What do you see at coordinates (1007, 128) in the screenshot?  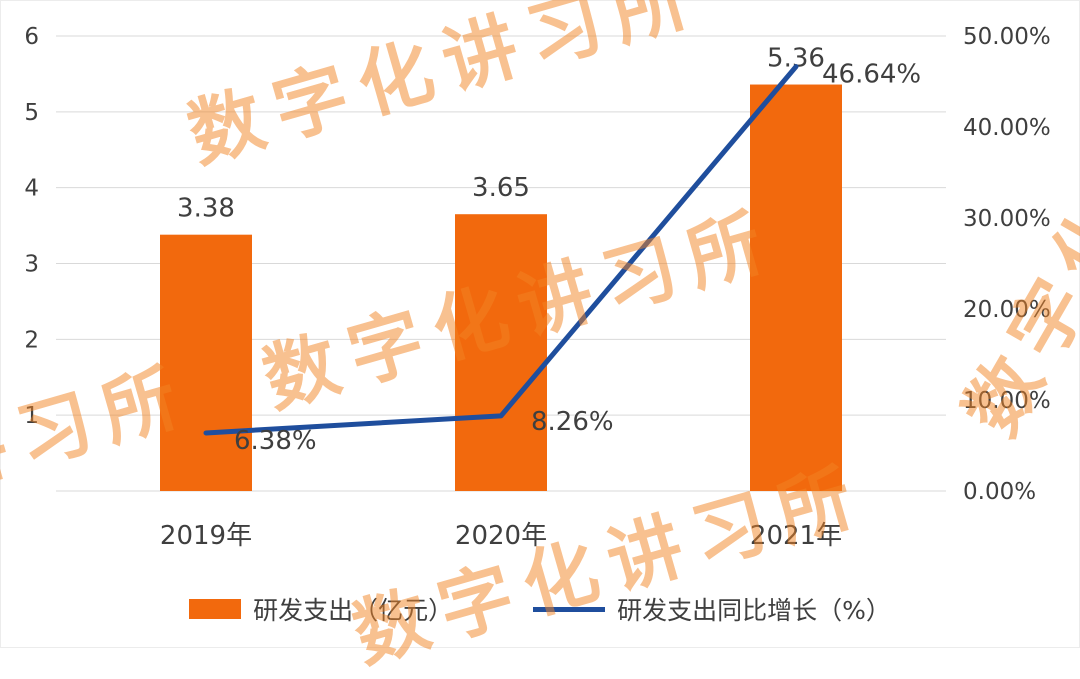 I see `right-axis-tick: 40.00%` at bounding box center [1007, 128].